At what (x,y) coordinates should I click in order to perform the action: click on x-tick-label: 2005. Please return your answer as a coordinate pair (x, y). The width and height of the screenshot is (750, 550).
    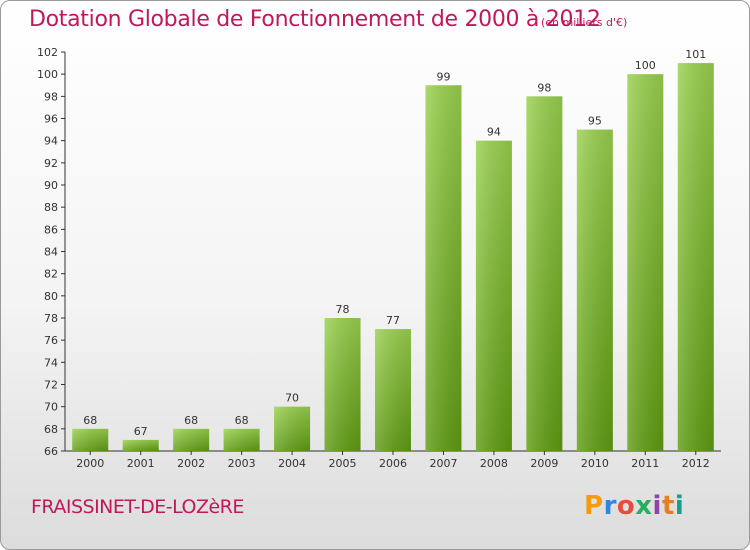
    Looking at the image, I should click on (343, 463).